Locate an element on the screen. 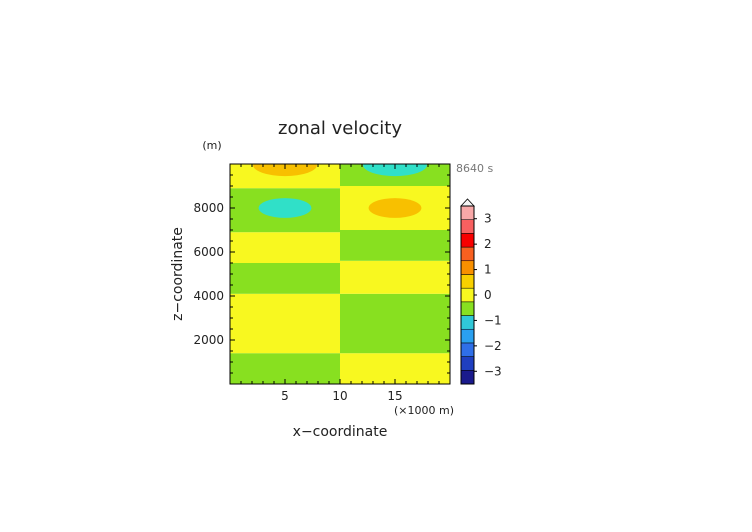 The width and height of the screenshot is (752, 532). colorbar-tick-label-0: −3 is located at coordinates (493, 371).